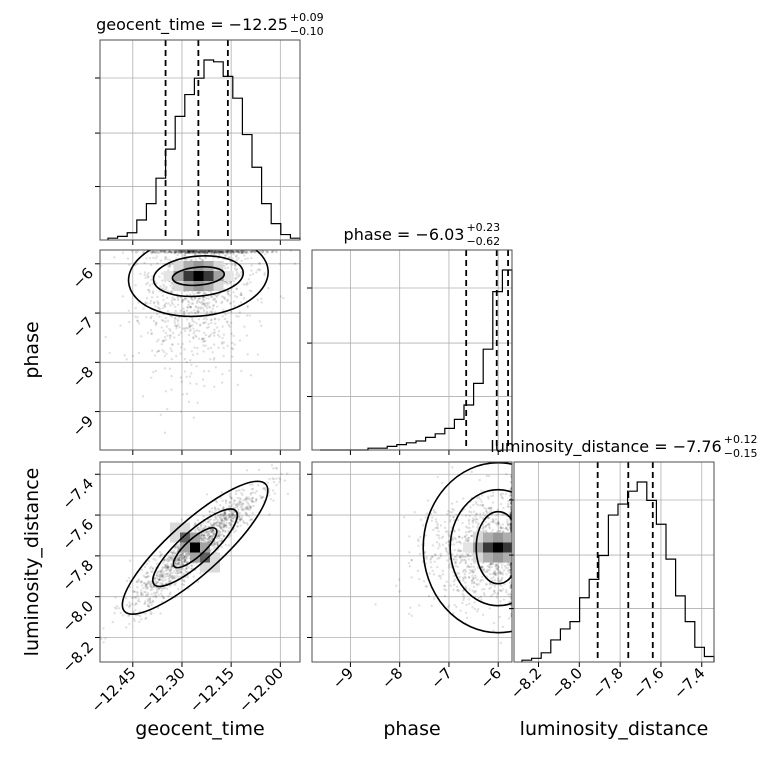  Describe the element at coordinates (488, 557) in the screenshot. I see `density-cell` at that location.